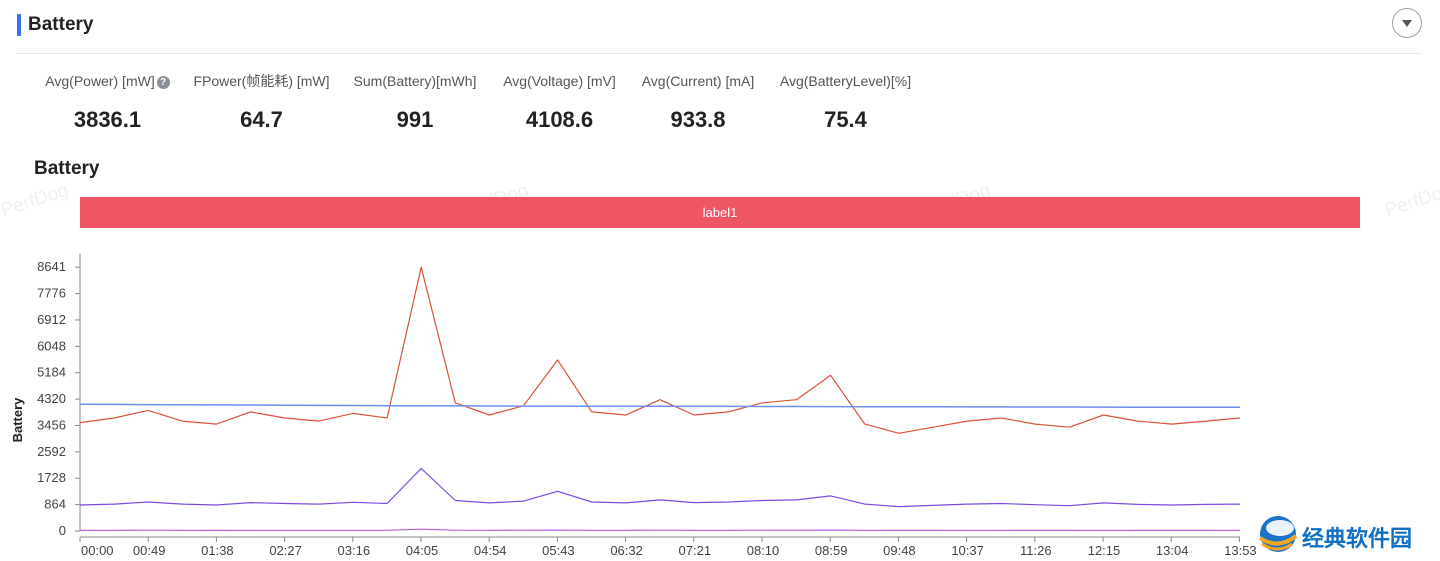  What do you see at coordinates (559, 119) in the screenshot?
I see `stat-value: 4108.6` at bounding box center [559, 119].